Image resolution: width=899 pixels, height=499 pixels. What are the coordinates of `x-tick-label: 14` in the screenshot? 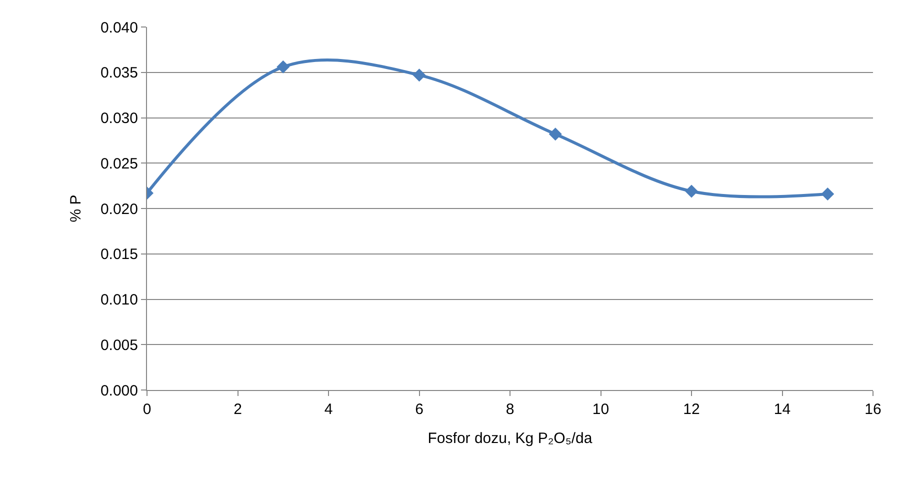 It's located at (782, 409).